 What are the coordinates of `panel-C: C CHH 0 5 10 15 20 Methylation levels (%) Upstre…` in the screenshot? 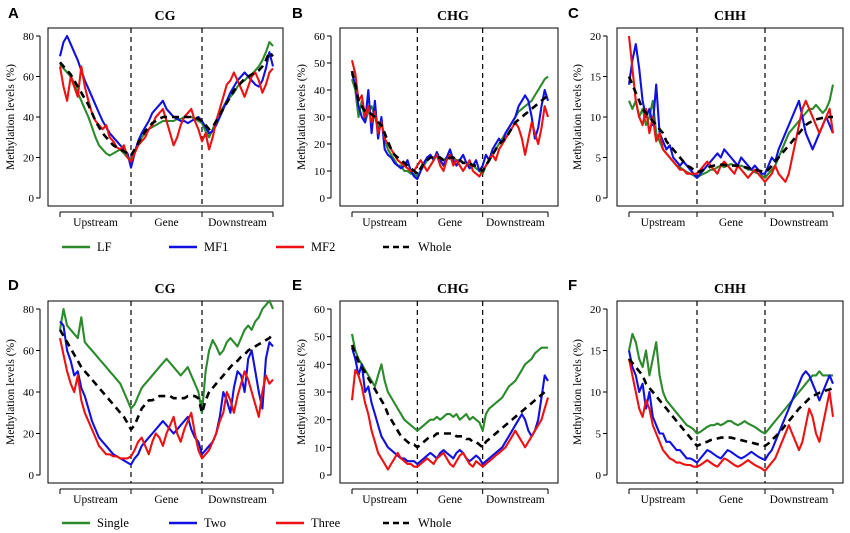 It's located at (706, 117).